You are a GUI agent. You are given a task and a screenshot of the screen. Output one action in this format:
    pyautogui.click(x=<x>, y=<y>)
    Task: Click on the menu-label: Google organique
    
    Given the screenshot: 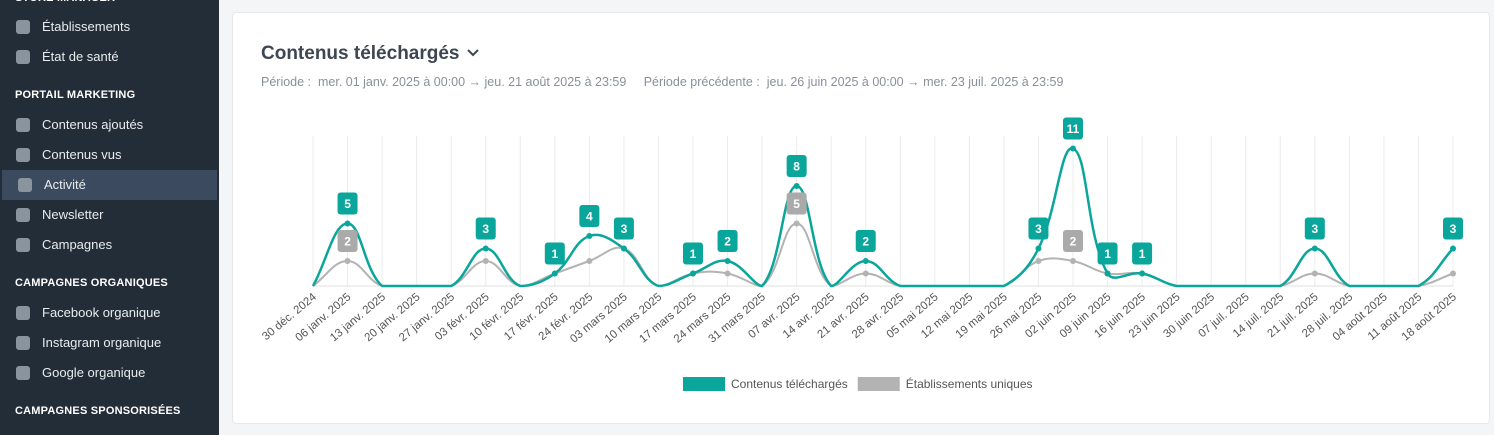 What is the action you would take?
    pyautogui.click(x=94, y=372)
    